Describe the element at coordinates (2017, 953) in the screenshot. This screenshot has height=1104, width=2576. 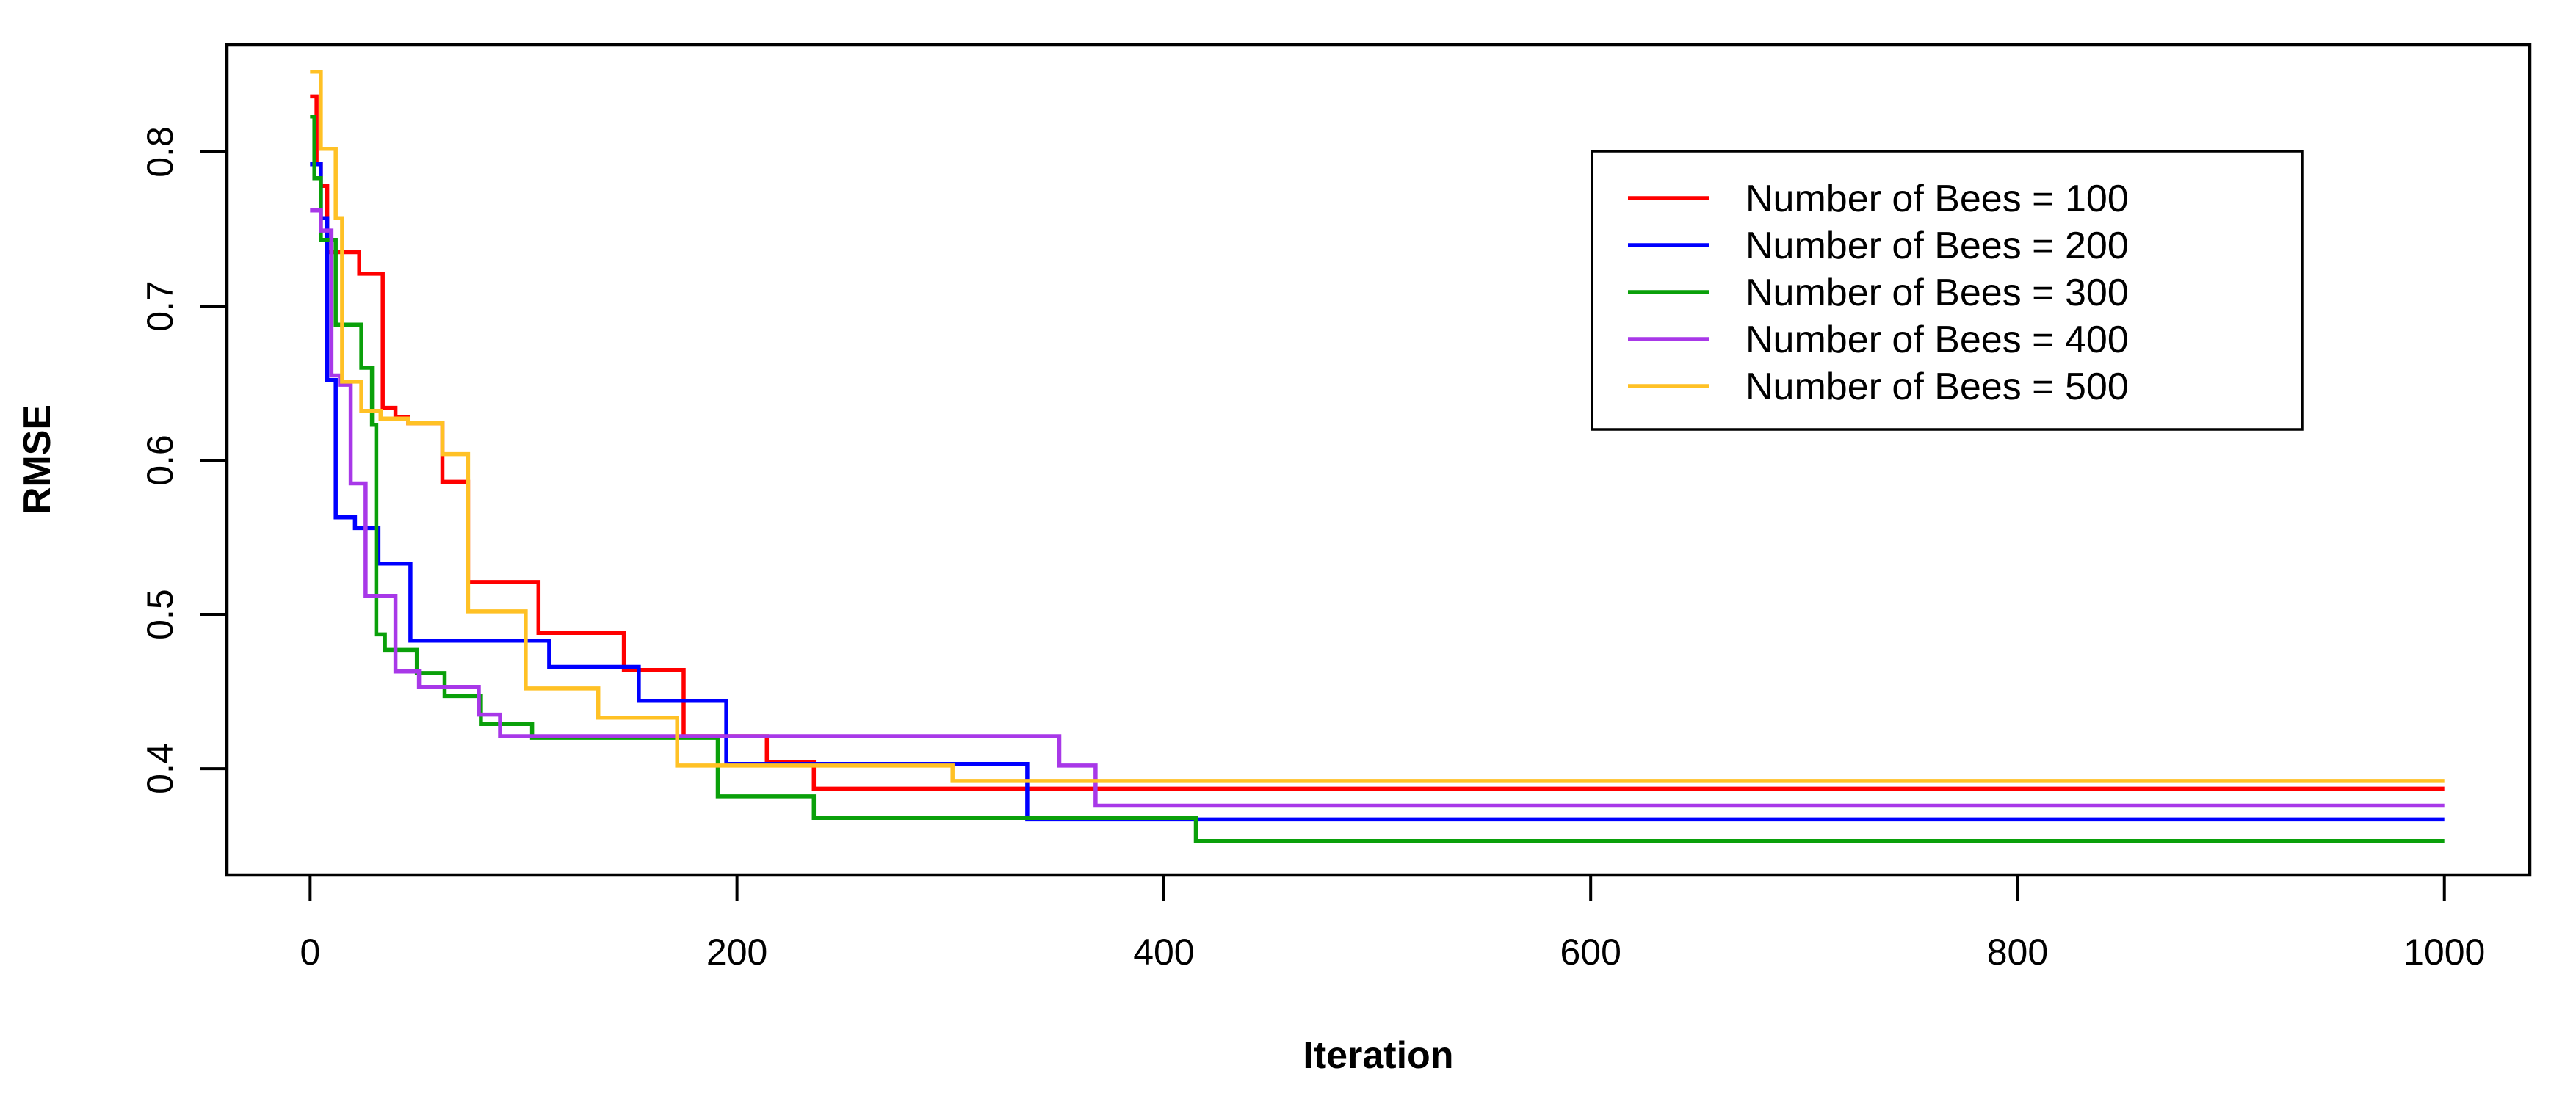
I see `x-tick-label: 800` at that location.